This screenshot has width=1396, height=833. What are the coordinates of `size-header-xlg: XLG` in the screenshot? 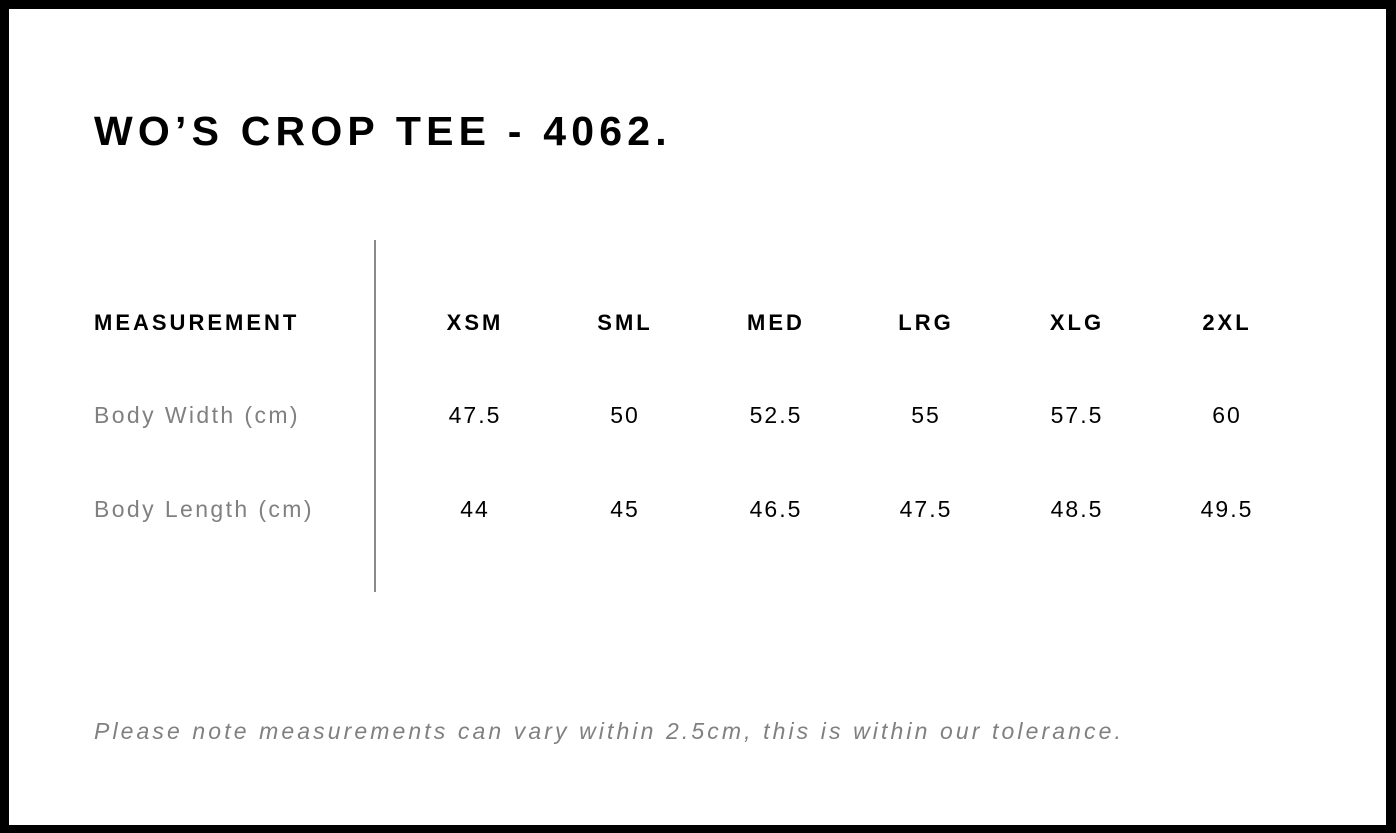 It's located at (1077, 322).